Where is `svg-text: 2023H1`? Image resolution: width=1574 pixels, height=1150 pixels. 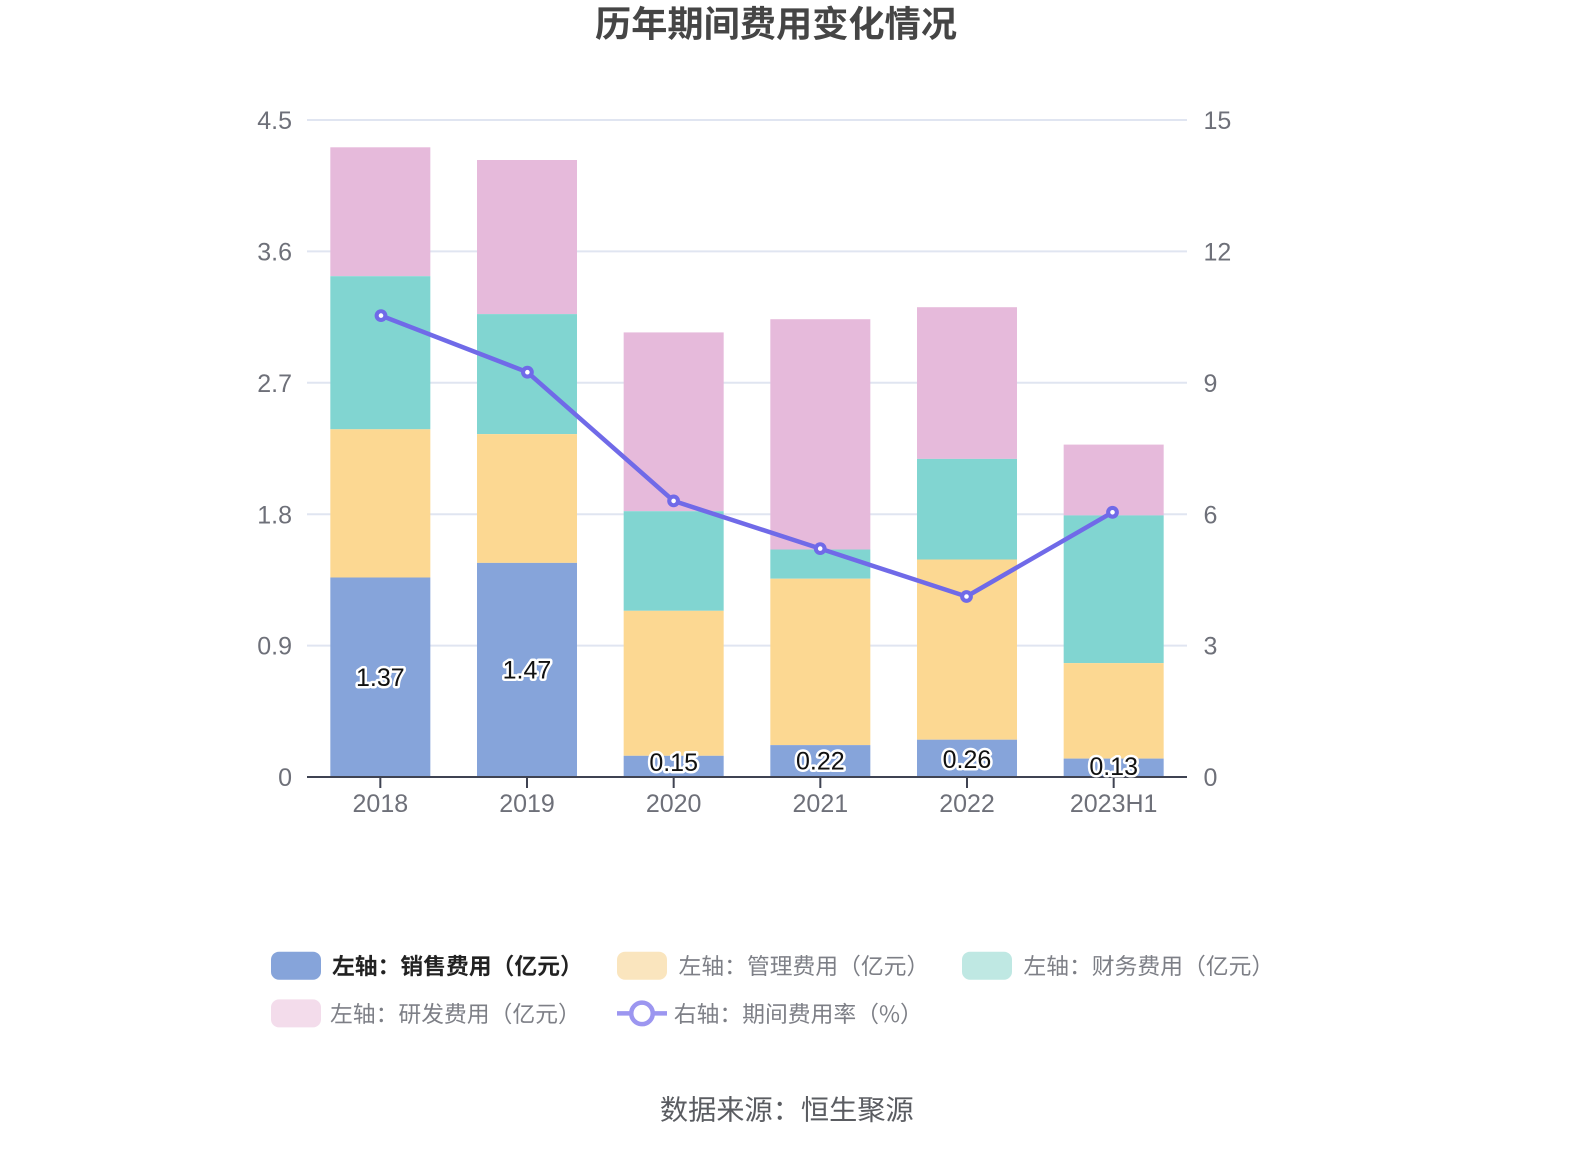
svg-text: 2023H1 is located at coordinates (1114, 804).